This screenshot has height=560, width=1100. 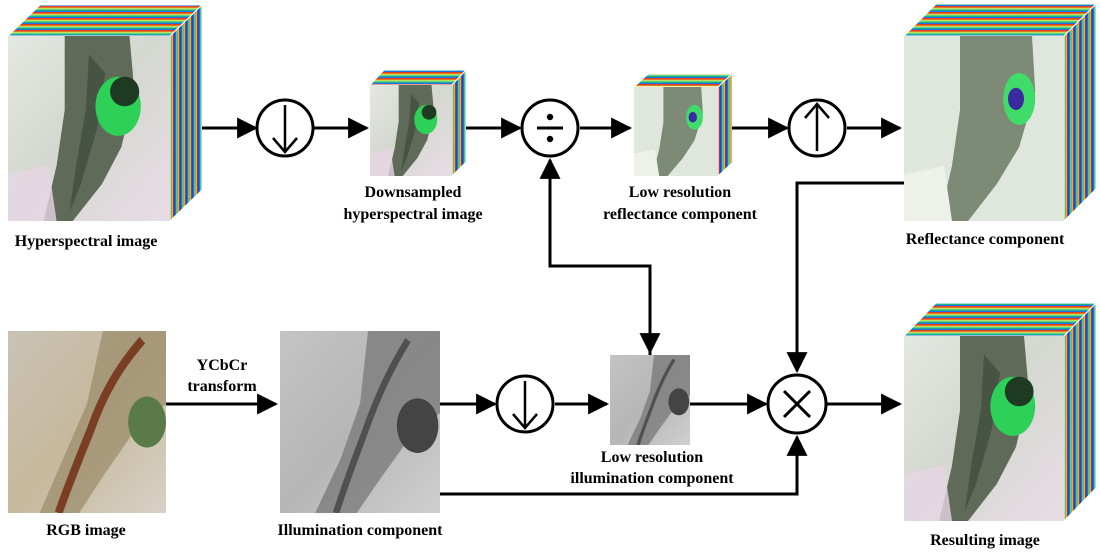 What do you see at coordinates (650, 400) in the screenshot?
I see `low-resolution-illumination-image` at bounding box center [650, 400].